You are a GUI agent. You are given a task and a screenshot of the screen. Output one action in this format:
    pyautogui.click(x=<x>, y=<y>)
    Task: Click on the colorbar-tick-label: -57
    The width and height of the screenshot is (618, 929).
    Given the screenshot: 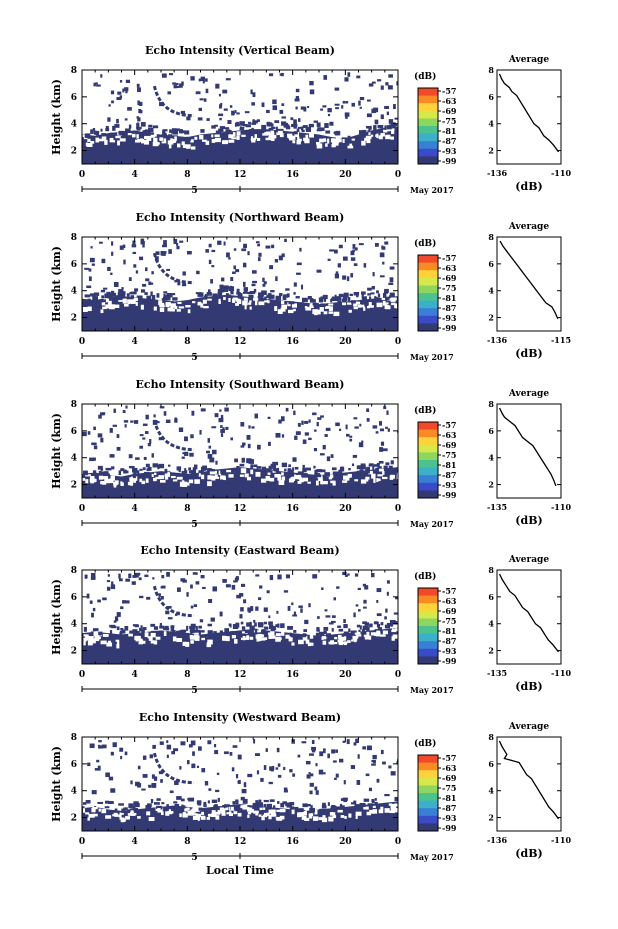 What is the action you would take?
    pyautogui.click(x=449, y=591)
    